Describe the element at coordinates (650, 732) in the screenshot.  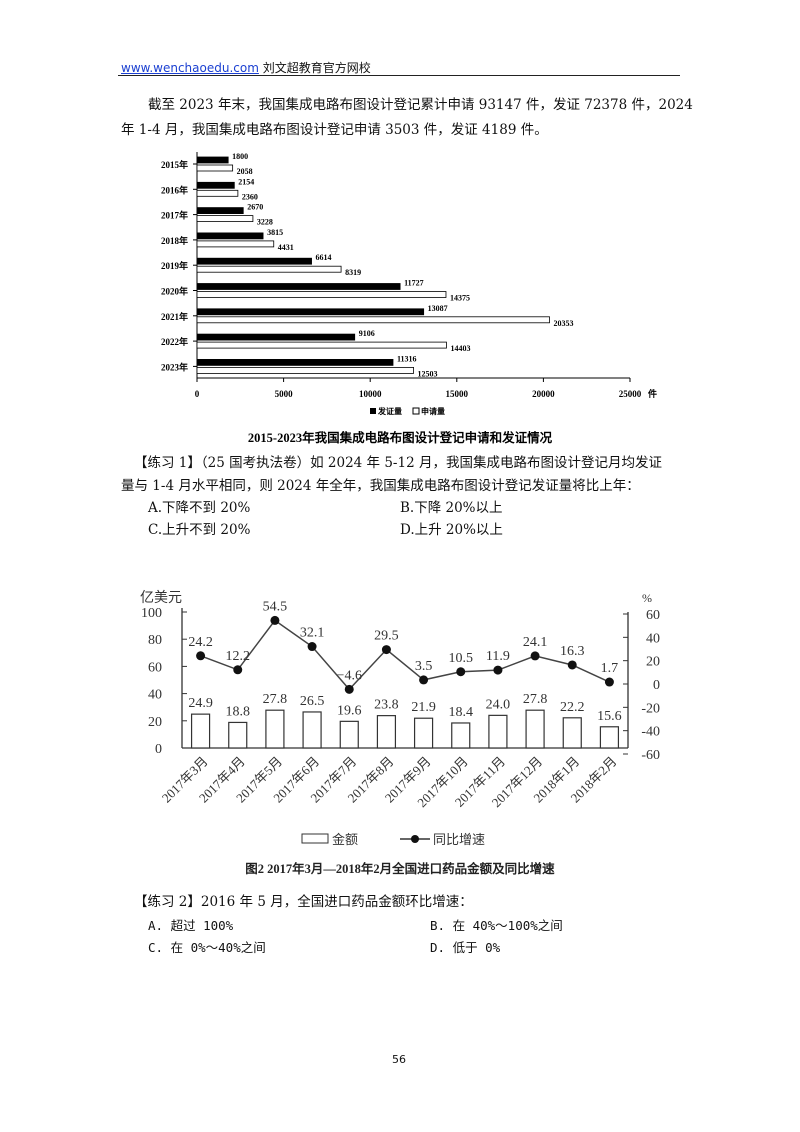
I see `right-tick-label: -40` at that location.